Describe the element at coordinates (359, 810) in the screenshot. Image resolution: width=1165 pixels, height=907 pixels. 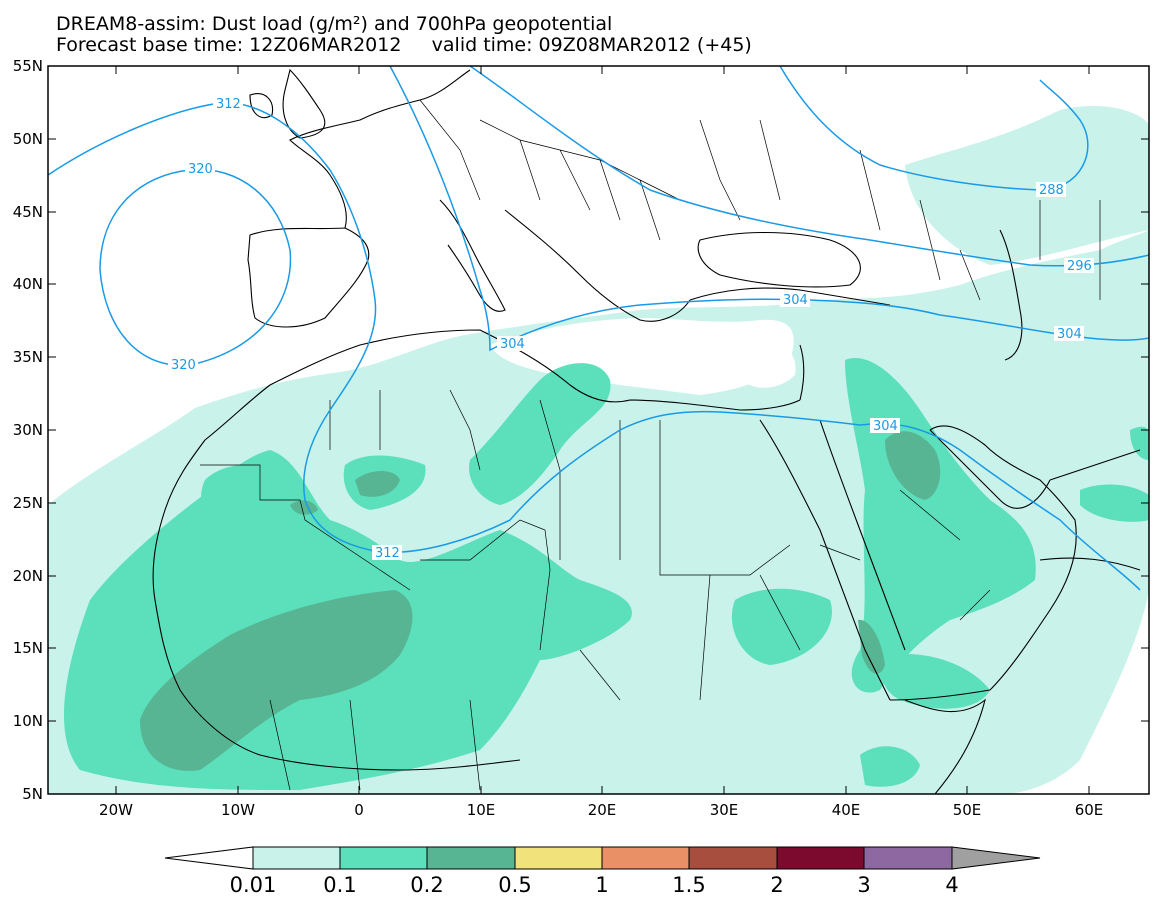
I see `lon-label: 0` at that location.